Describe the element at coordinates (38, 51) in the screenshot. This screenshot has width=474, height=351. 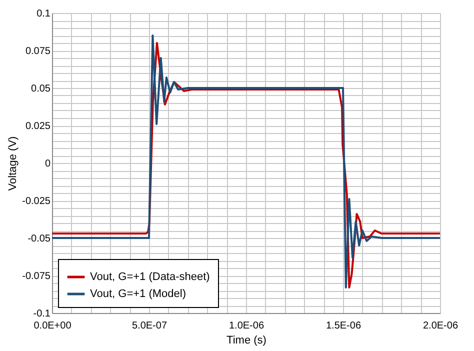
I see `y-tick-label: 0.075` at that location.